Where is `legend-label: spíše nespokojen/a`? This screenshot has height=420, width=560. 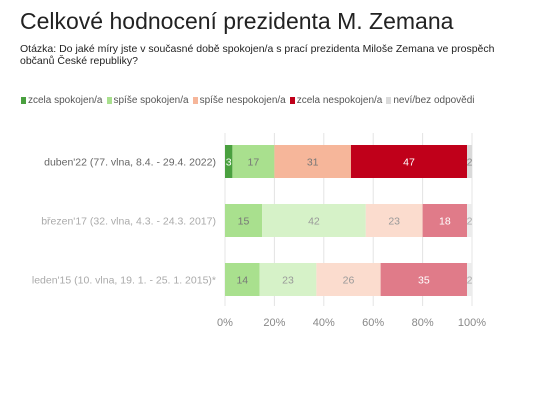
legend-label: spíše nespokojen/a is located at coordinates (242, 100).